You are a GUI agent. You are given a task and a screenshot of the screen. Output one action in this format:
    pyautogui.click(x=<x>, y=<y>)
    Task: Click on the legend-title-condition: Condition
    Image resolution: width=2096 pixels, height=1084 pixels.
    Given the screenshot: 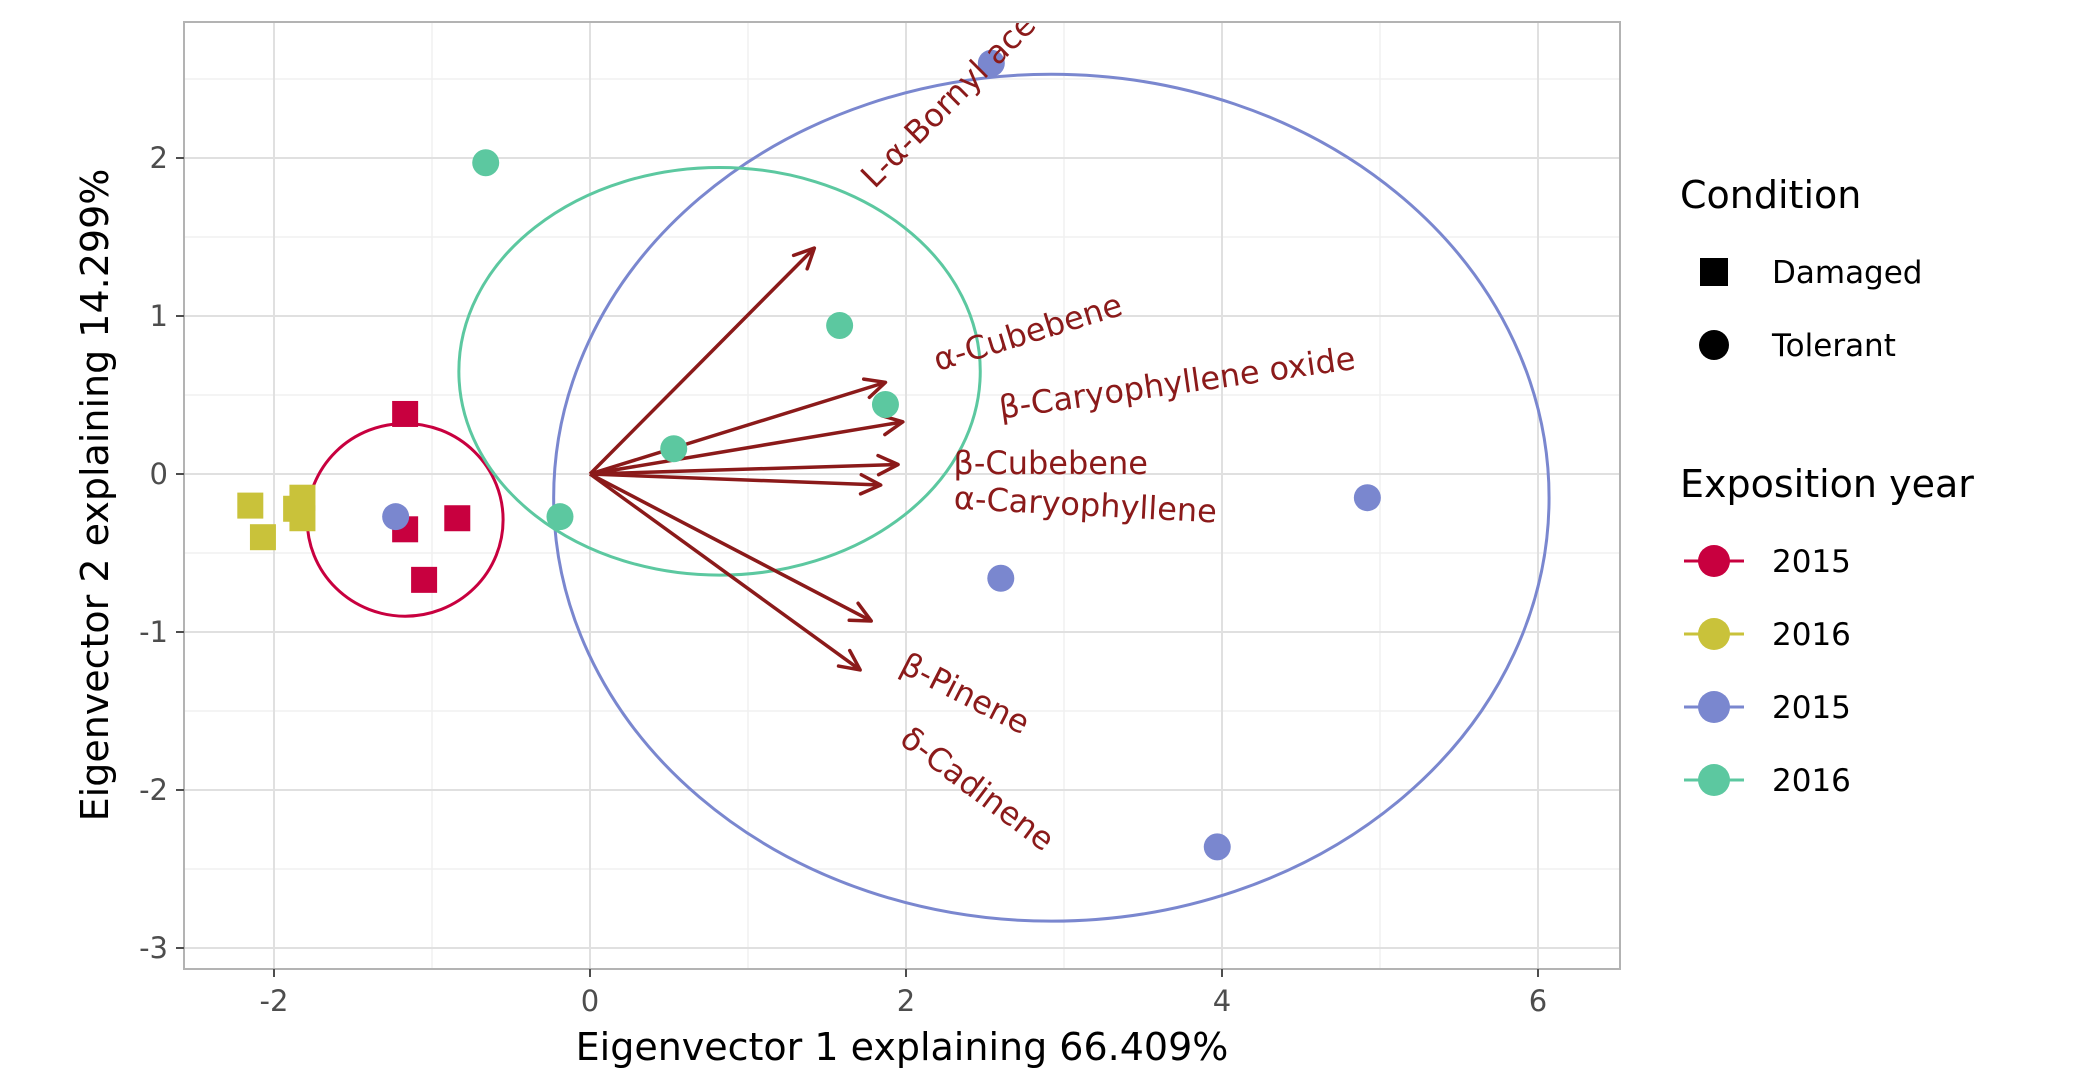 What is the action you would take?
    pyautogui.click(x=1770, y=195)
    